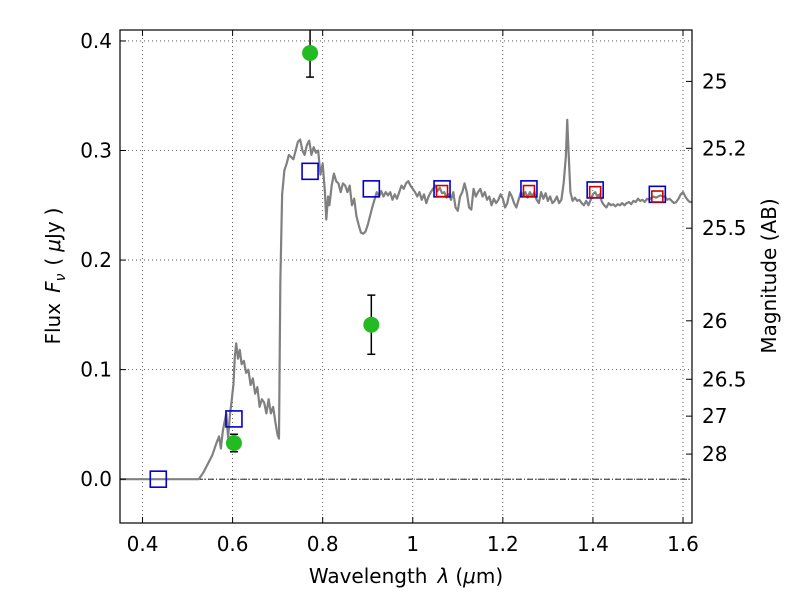 The width and height of the screenshot is (800, 600). What do you see at coordinates (714, 454) in the screenshot?
I see `mag-tick-label: 28` at bounding box center [714, 454].